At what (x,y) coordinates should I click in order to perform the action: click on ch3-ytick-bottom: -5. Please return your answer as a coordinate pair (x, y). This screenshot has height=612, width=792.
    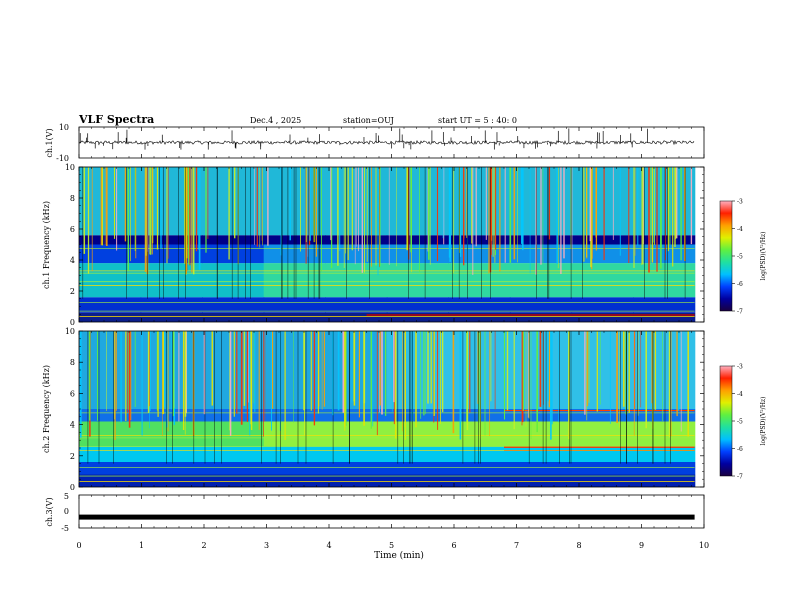
    Looking at the image, I should click on (65, 528).